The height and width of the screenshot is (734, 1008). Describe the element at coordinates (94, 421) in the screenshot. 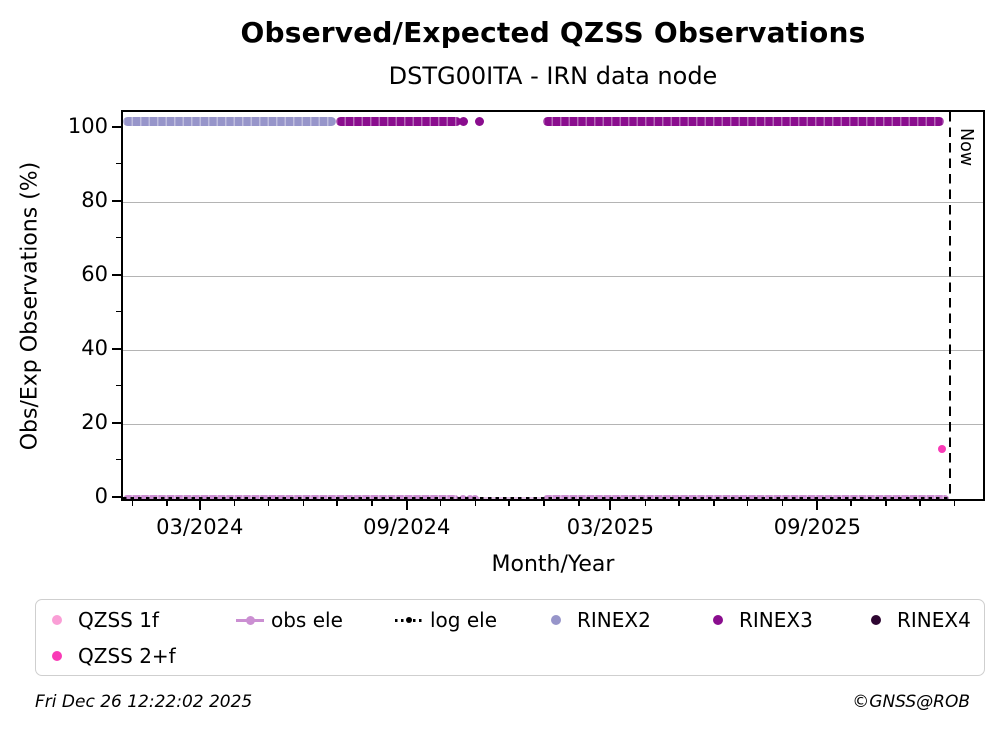

I see `y-tick-label: 20` at that location.